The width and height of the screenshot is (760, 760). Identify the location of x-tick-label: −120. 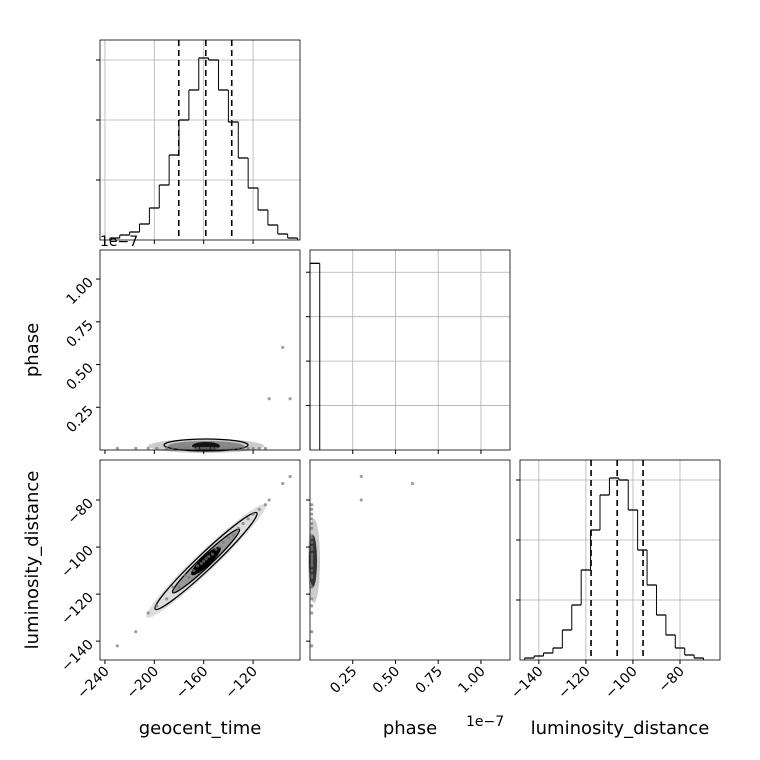
(241, 683).